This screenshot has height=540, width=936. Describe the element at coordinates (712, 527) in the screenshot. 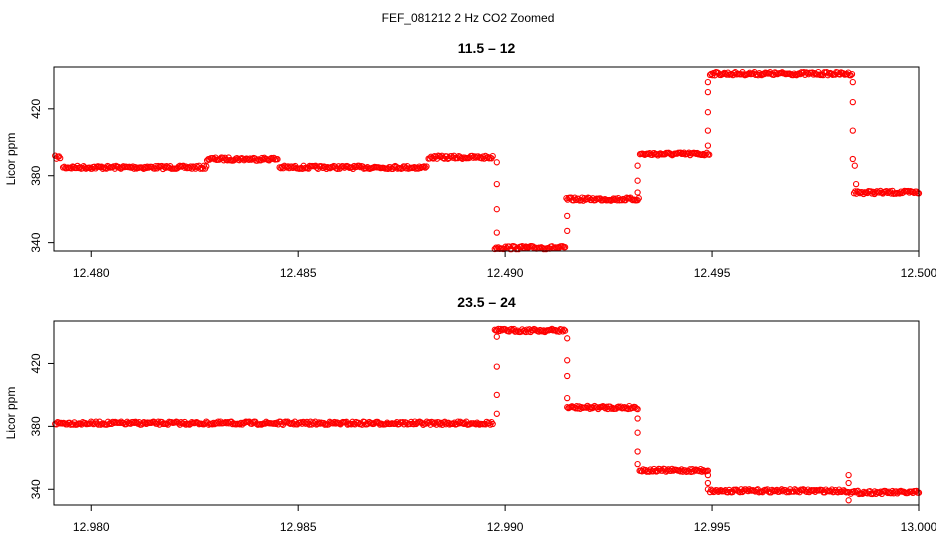

I see `x-tick-label: 12.995` at that location.